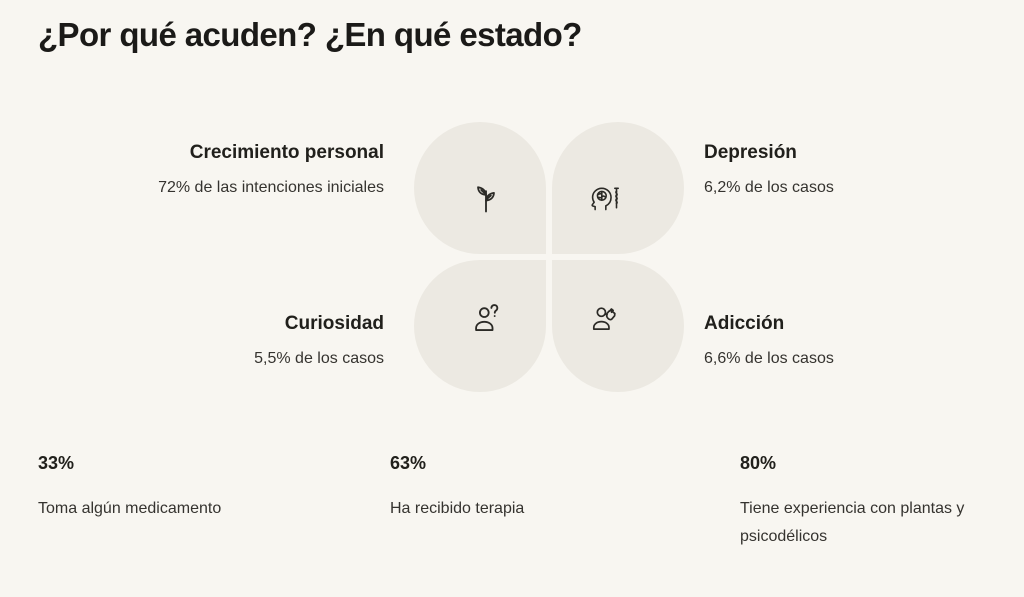 The image size is (1024, 597). Describe the element at coordinates (408, 463) in the screenshot. I see `stat-percent: 63%` at that location.